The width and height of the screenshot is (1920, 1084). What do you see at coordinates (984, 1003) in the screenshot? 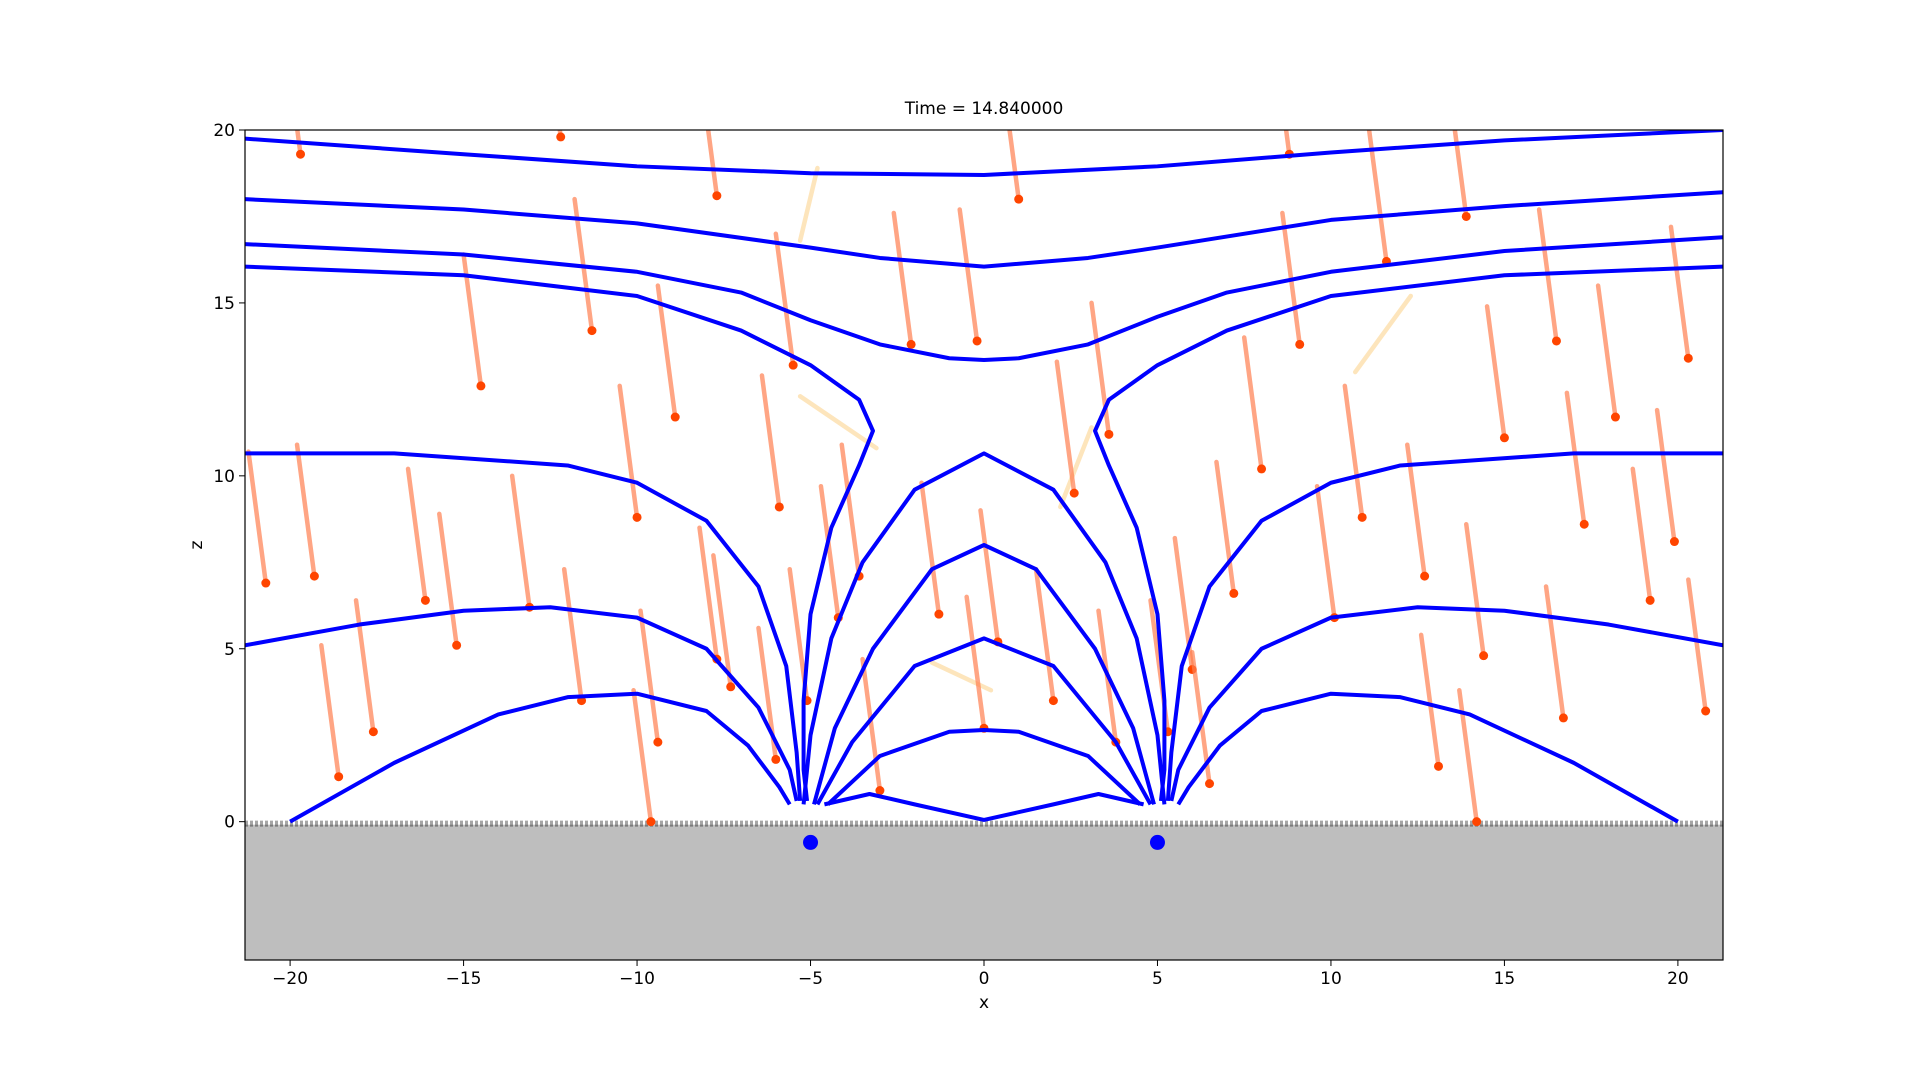
I see `x-axis-label: x` at bounding box center [984, 1003].